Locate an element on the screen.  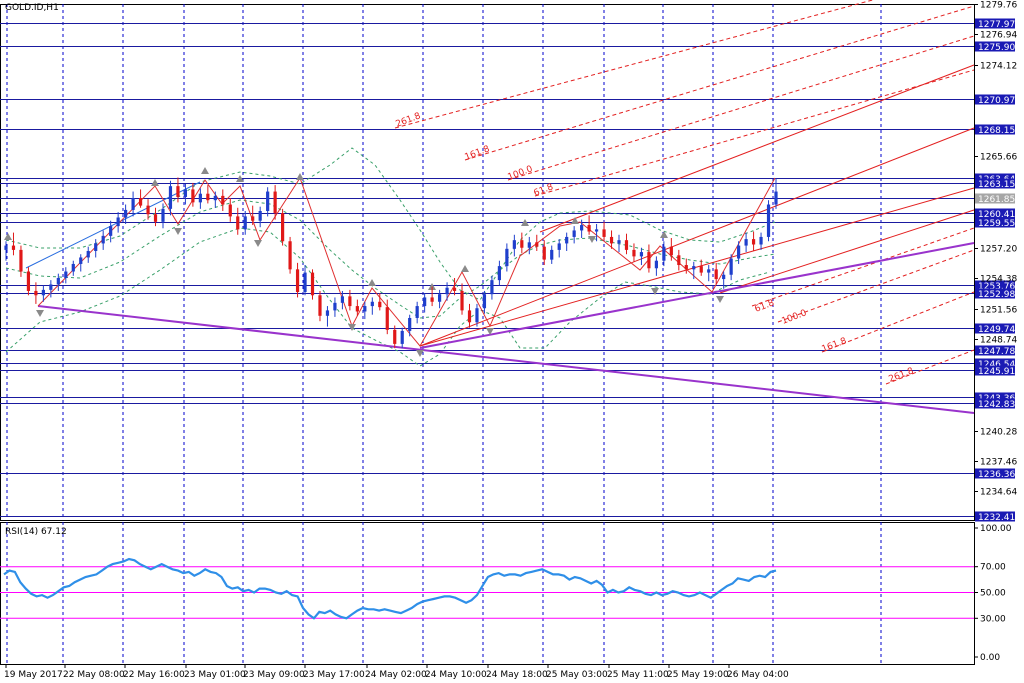
fib-channel-line is located at coordinates (757, 148).